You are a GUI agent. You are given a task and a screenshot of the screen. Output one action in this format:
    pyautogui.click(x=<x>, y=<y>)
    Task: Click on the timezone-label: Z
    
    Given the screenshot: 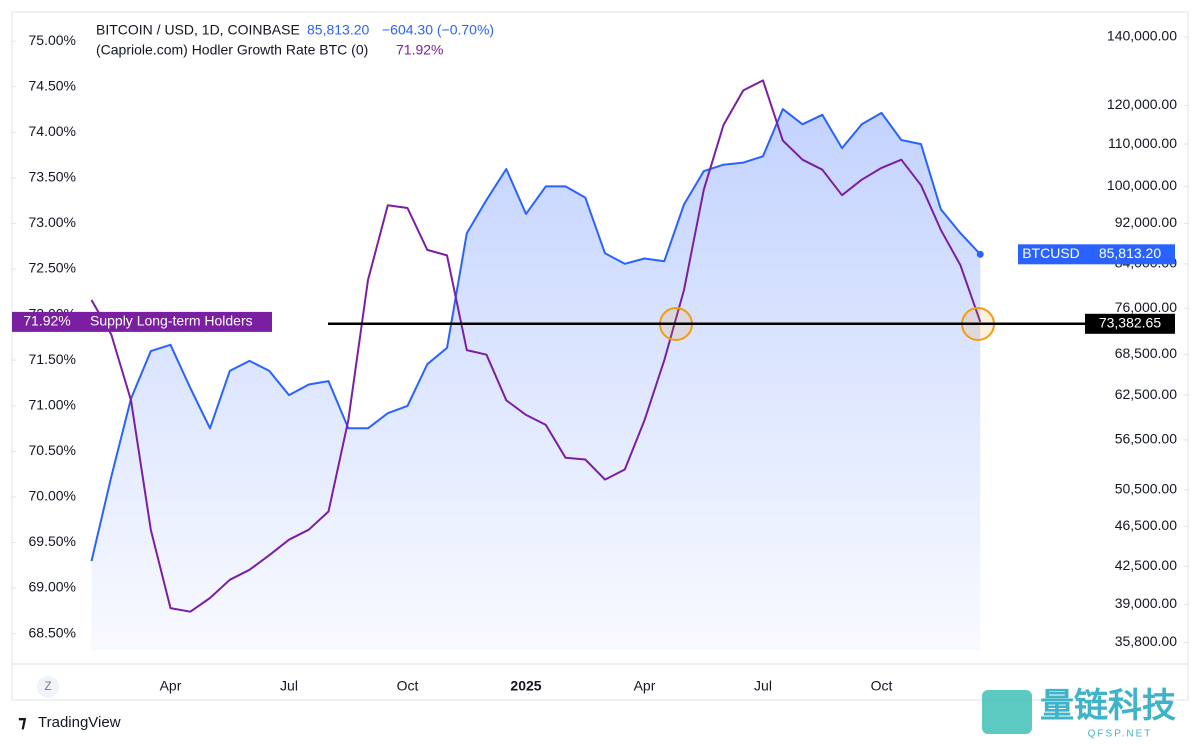 What is the action you would take?
    pyautogui.click(x=47, y=686)
    